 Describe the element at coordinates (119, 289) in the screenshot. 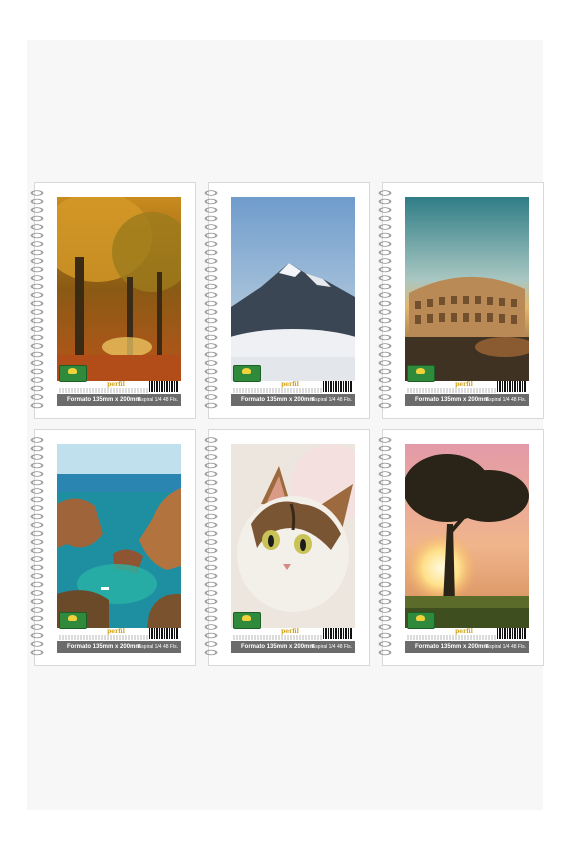

I see `autumn-forest-icon` at that location.